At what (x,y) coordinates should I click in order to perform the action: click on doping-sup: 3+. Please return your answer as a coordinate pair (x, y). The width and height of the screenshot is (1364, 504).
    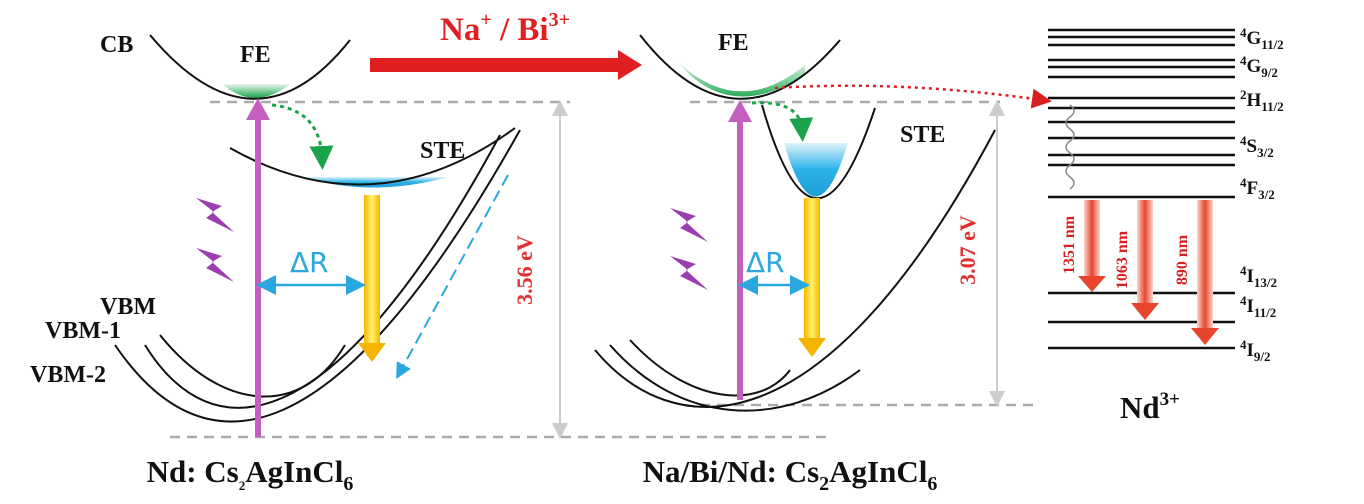
    Looking at the image, I should click on (559, 20).